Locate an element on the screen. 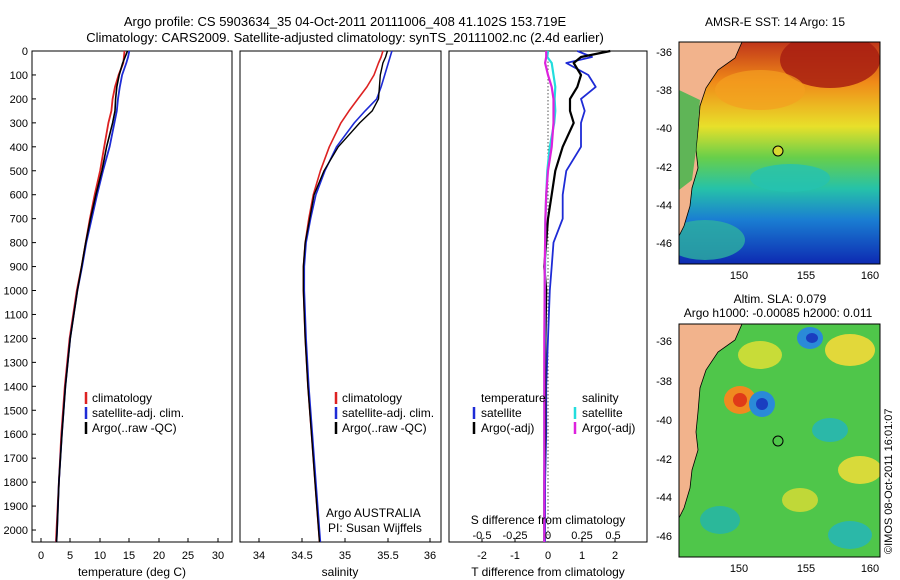 The image size is (900, 580). t-tick-m2: -2 is located at coordinates (482, 556).